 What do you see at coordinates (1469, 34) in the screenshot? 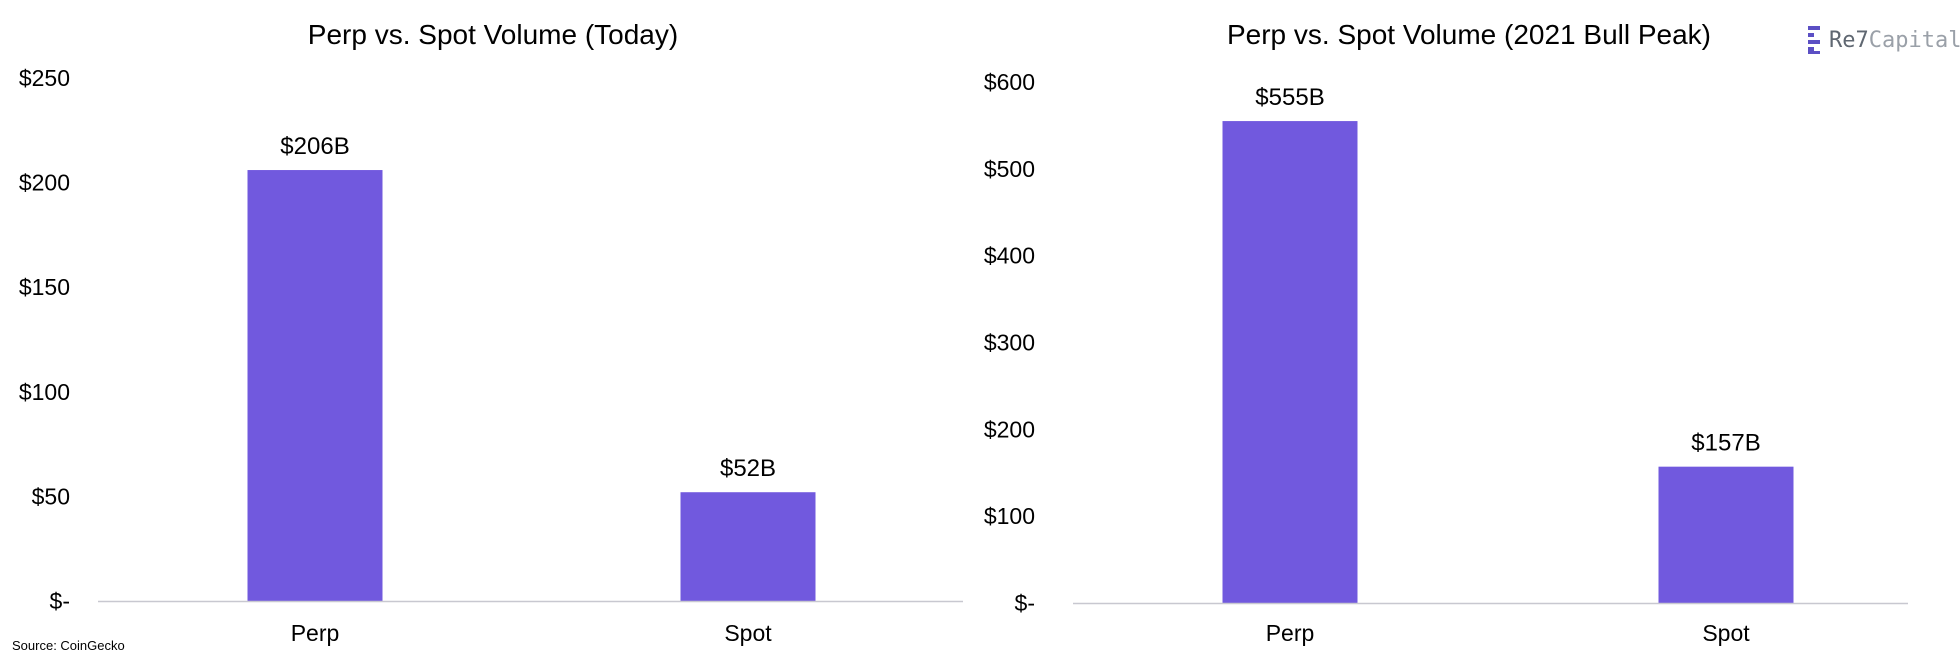
I see `chart-2-title: Perp vs. Spot Volume (2021 Bull Peak)` at bounding box center [1469, 34].